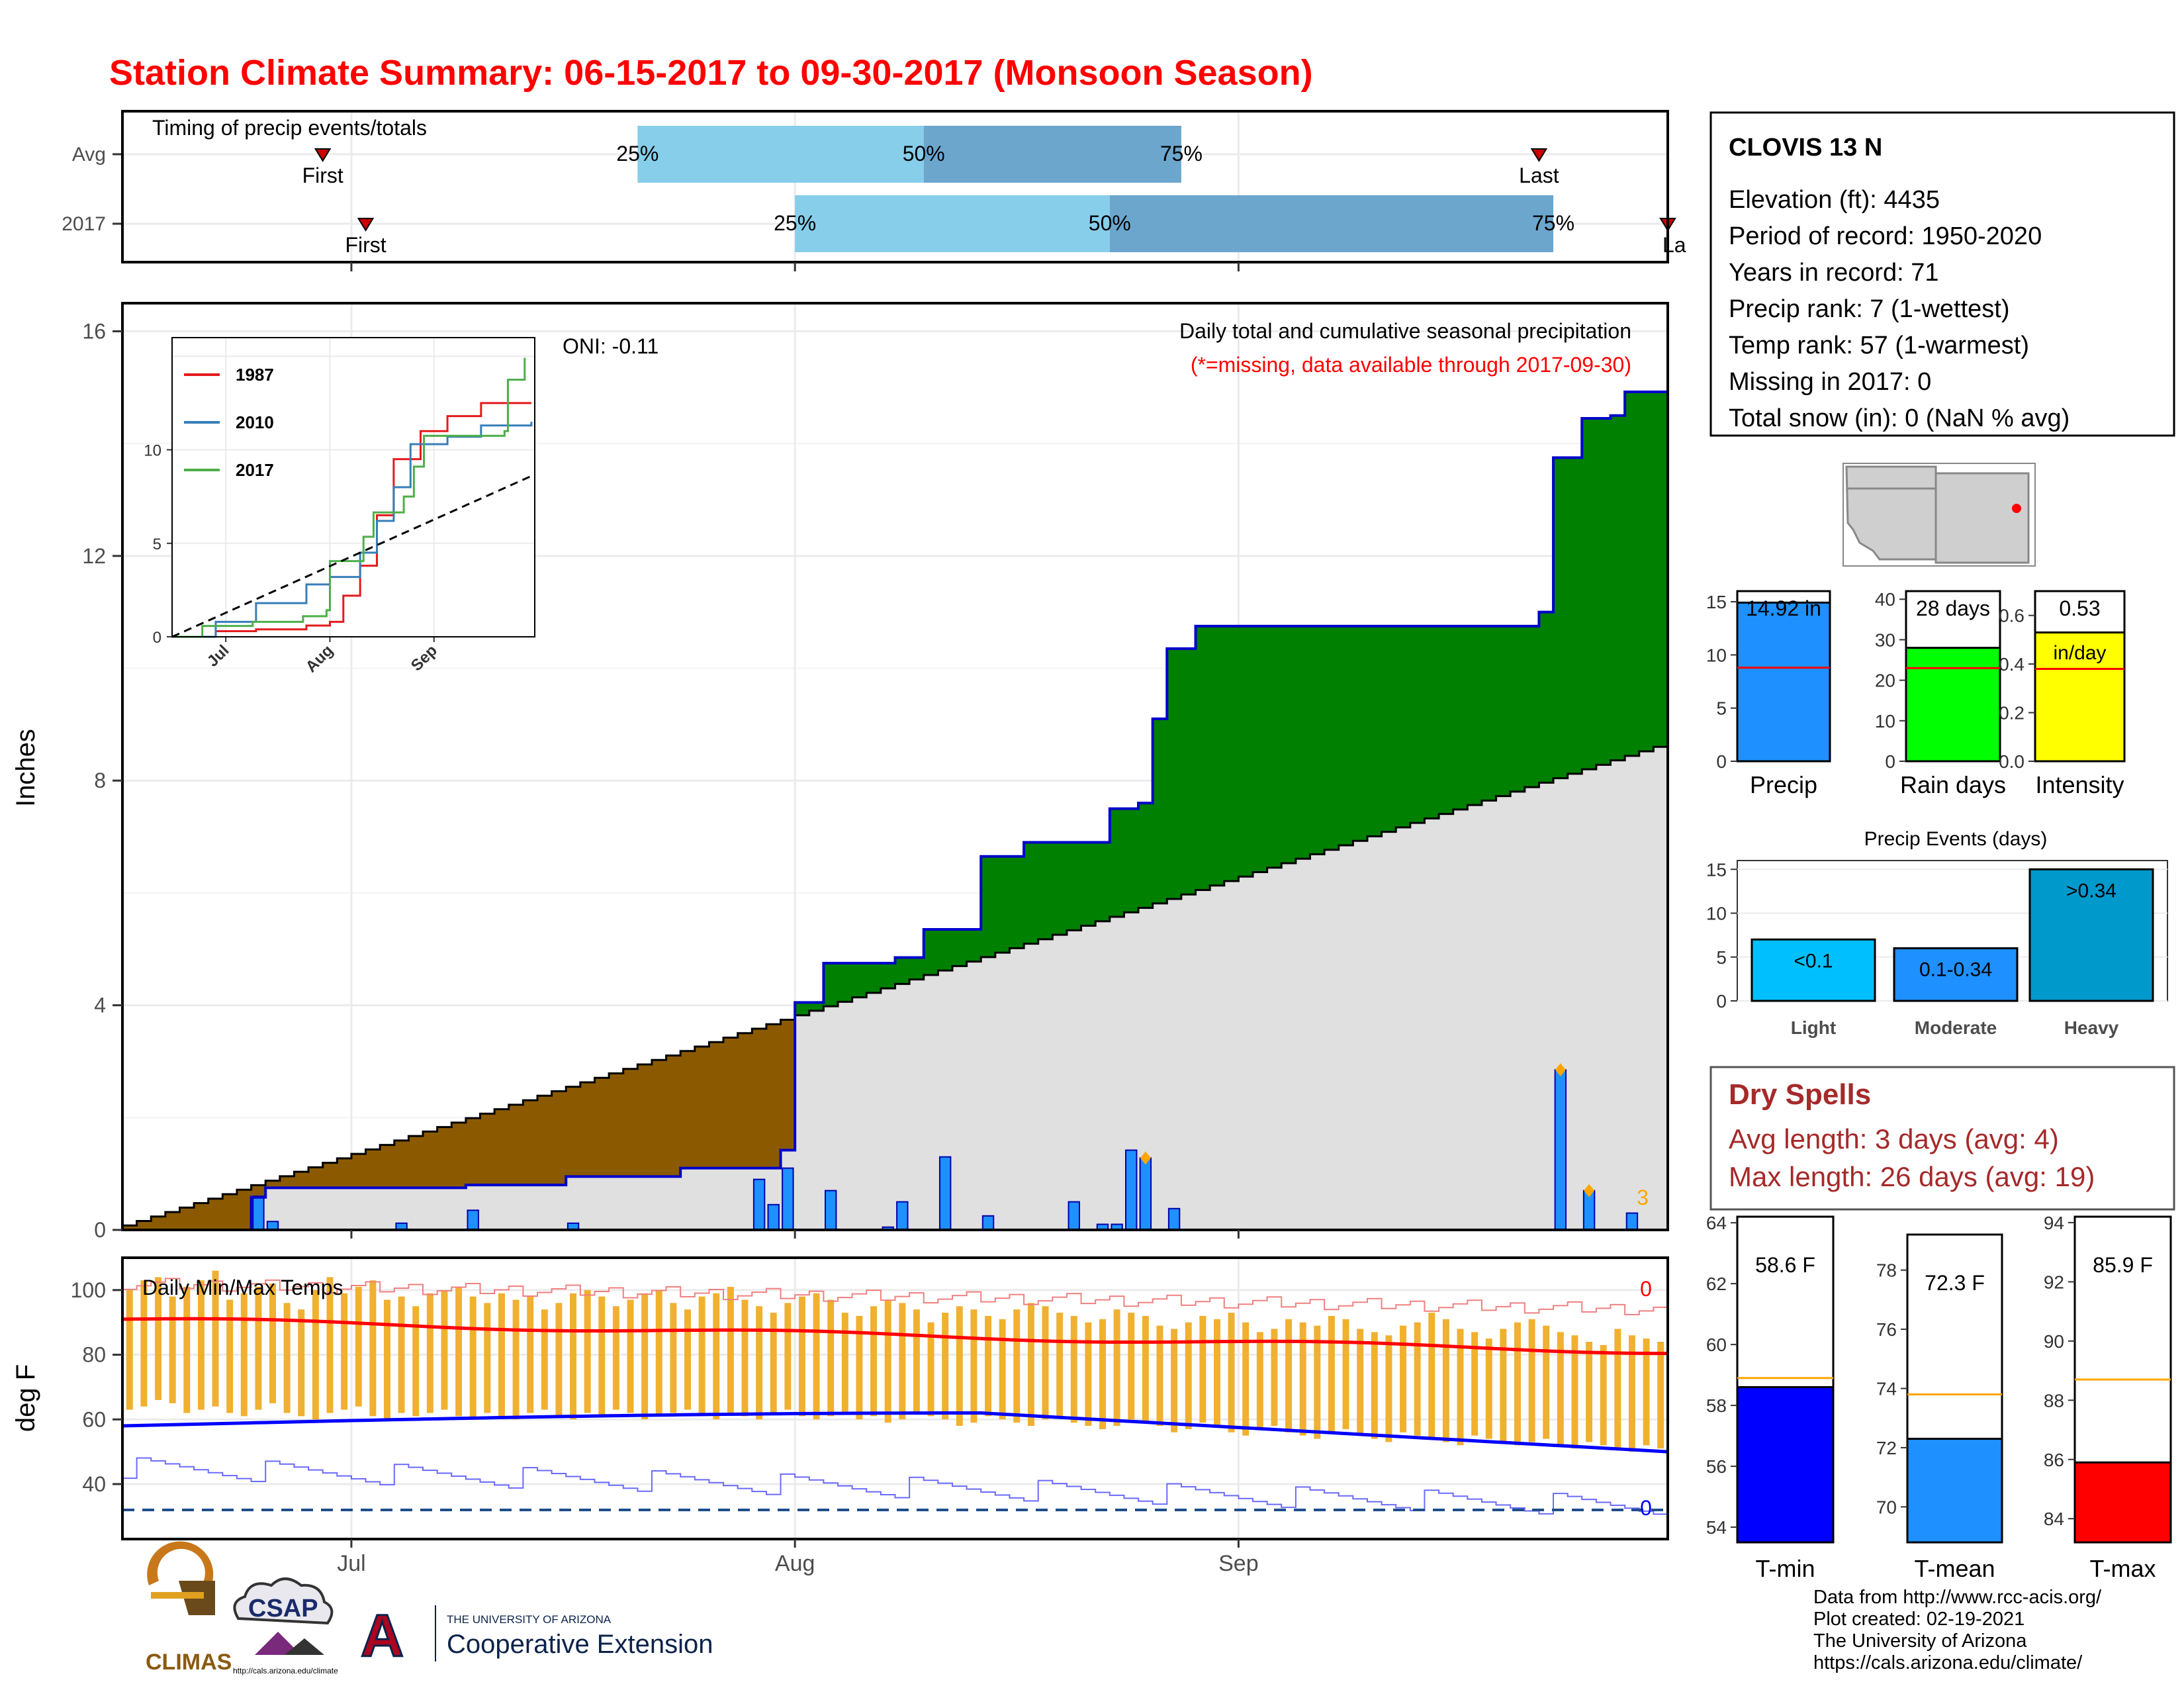  What do you see at coordinates (88, 1290) in the screenshot?
I see `temp-ytick-label-3: 100` at bounding box center [88, 1290].